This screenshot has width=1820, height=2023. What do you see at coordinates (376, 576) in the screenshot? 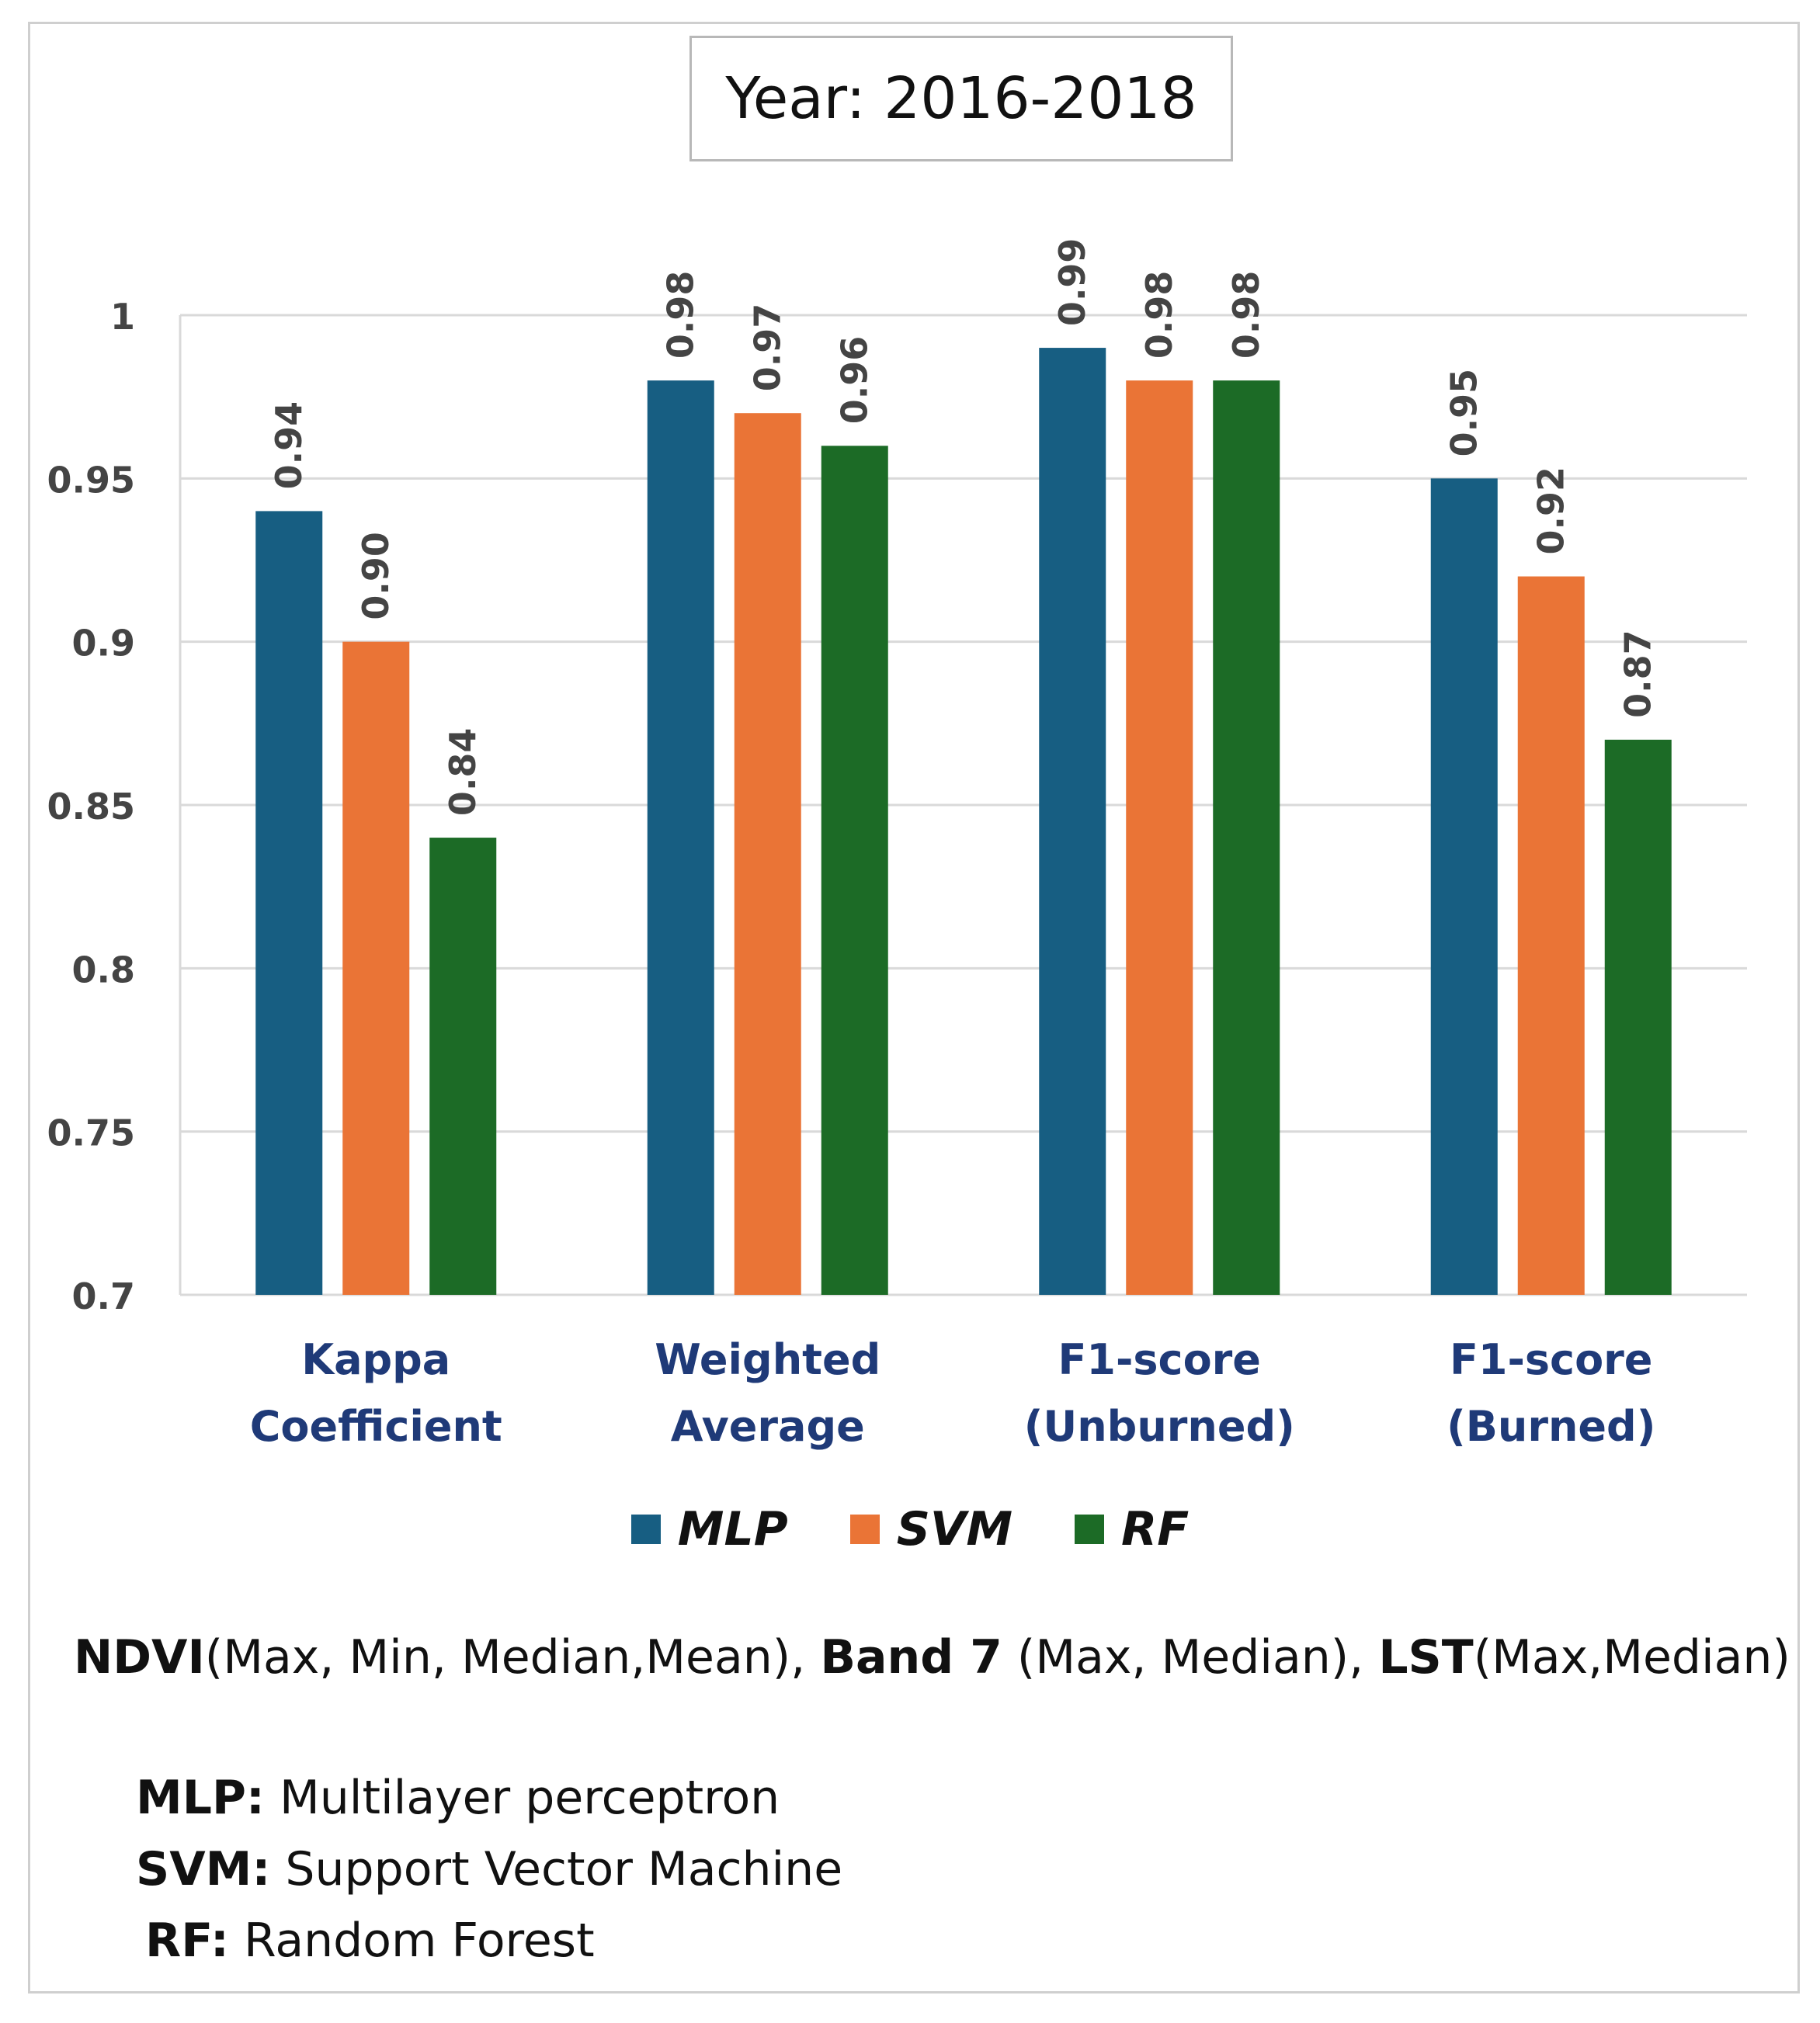
I see `data-label: 0.90` at bounding box center [376, 576].